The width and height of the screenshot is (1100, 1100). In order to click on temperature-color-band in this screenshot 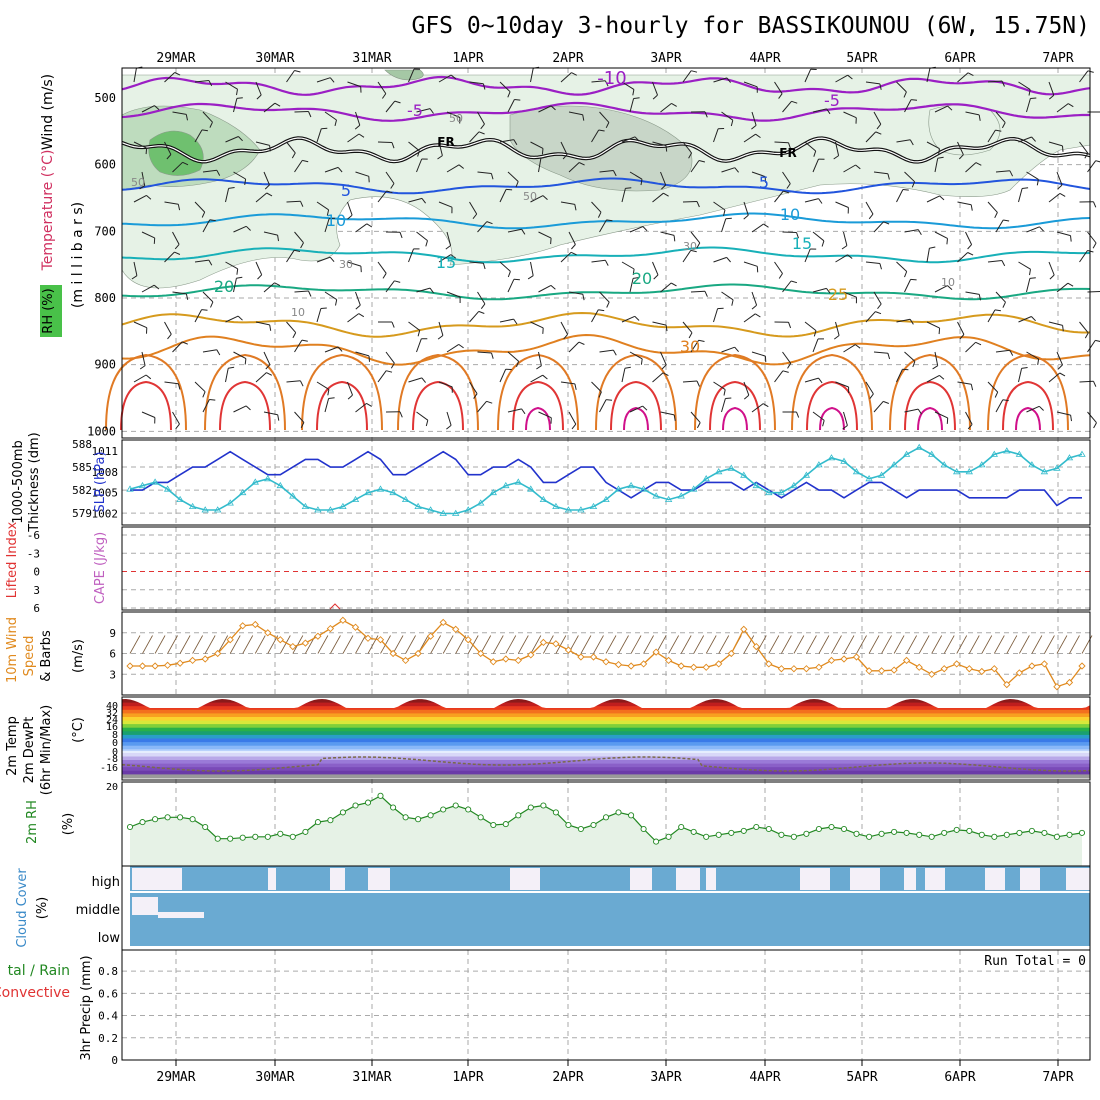, I will do `click(606, 769)`.